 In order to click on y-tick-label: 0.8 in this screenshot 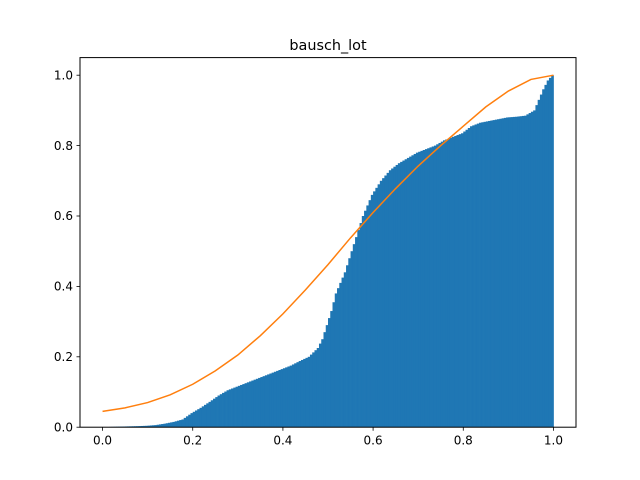, I will do `click(63, 146)`.